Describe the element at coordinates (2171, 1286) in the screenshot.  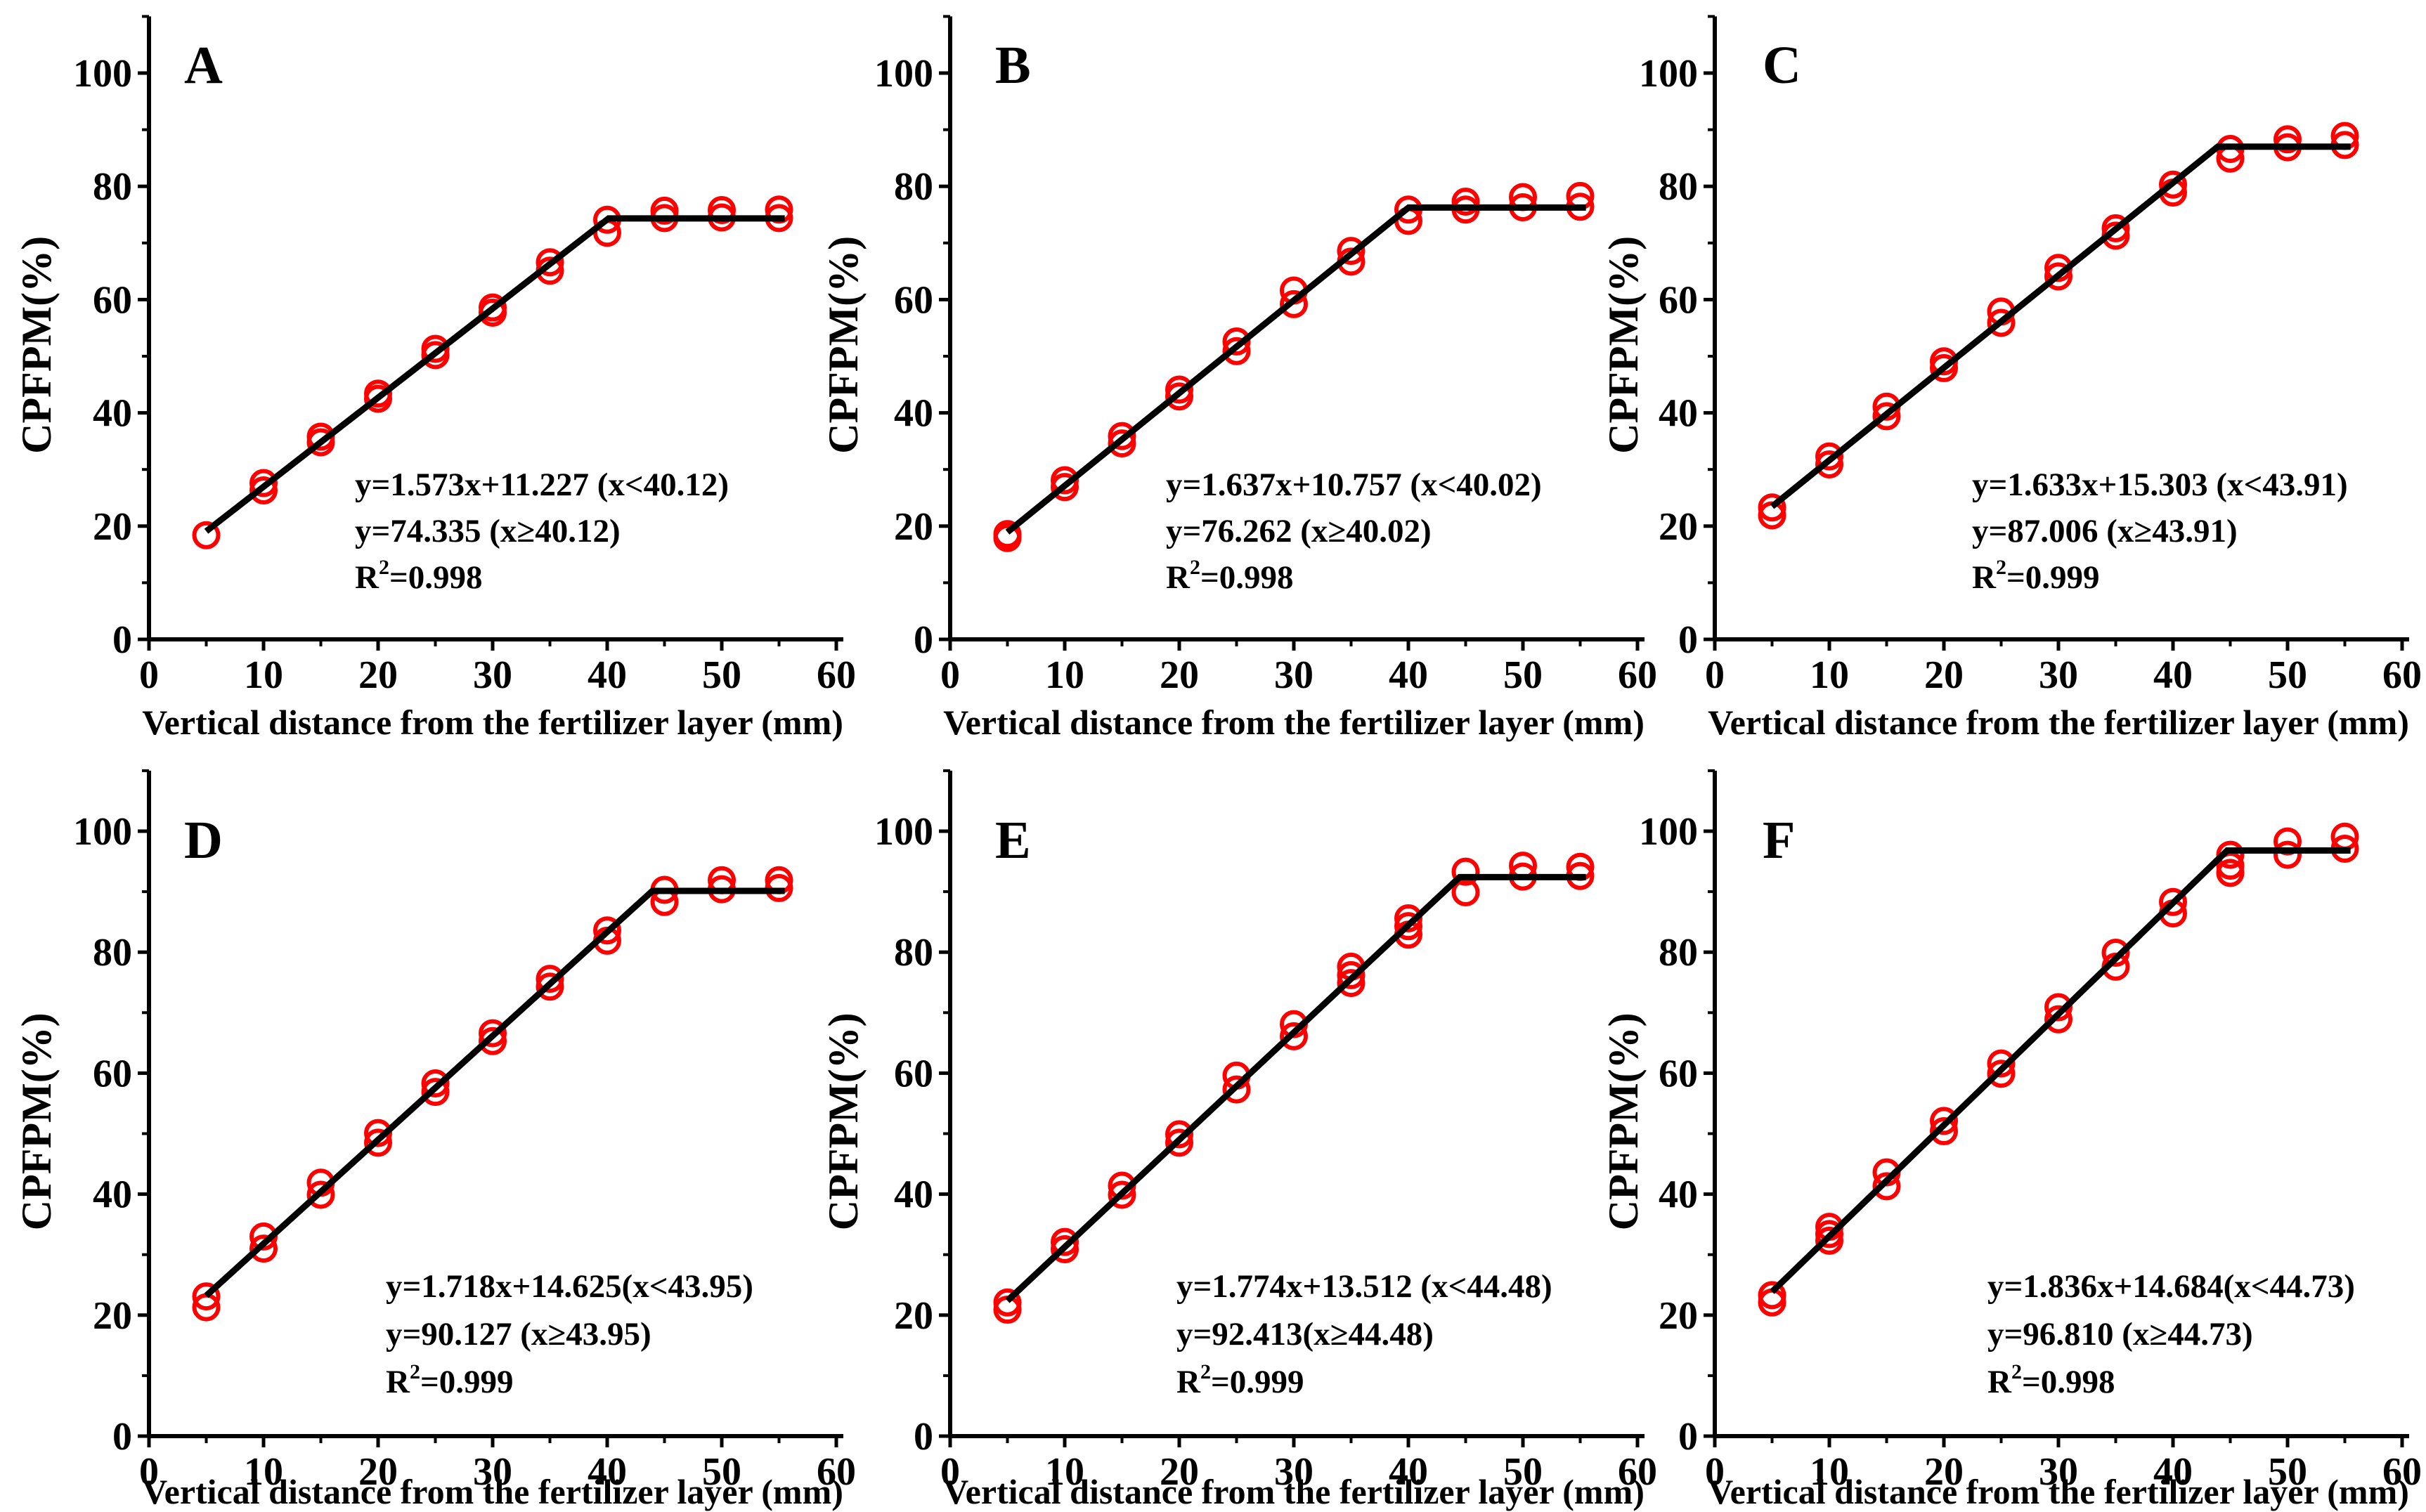
I see `equation-line: y=1.836x+14.684(x<44.73)` at that location.